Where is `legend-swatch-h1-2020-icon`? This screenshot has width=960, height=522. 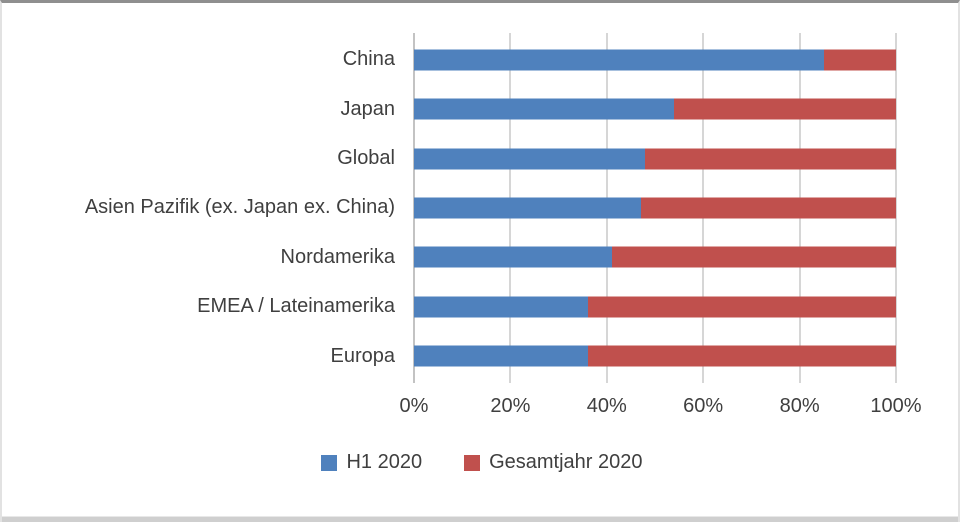 legend-swatch-h1-2020-icon is located at coordinates (329, 462).